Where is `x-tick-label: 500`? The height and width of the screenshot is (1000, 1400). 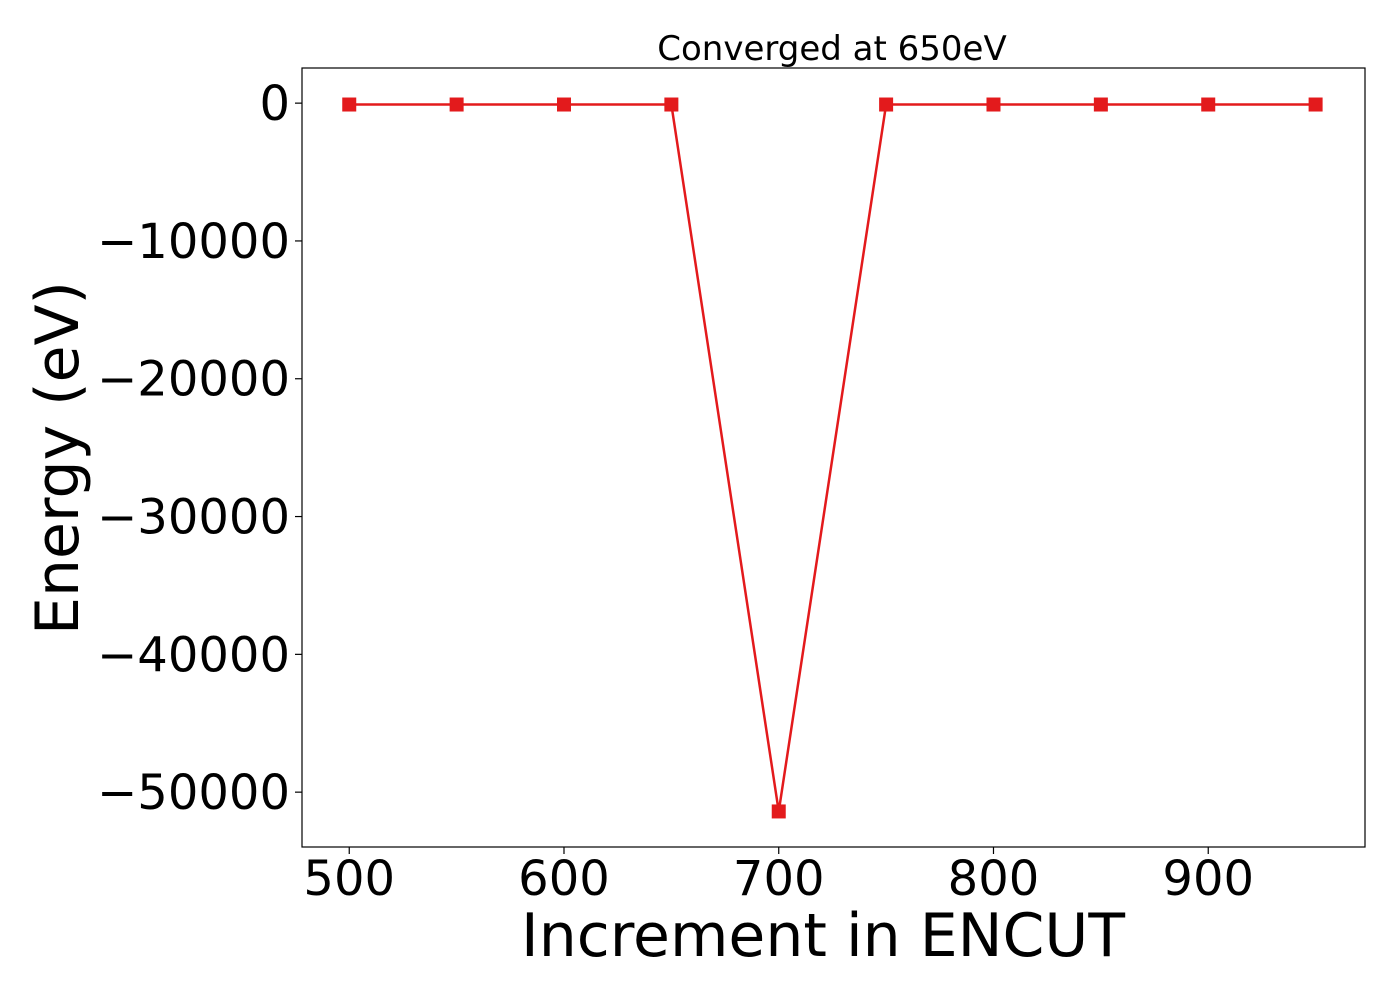 x-tick-label: 500 is located at coordinates (349, 879).